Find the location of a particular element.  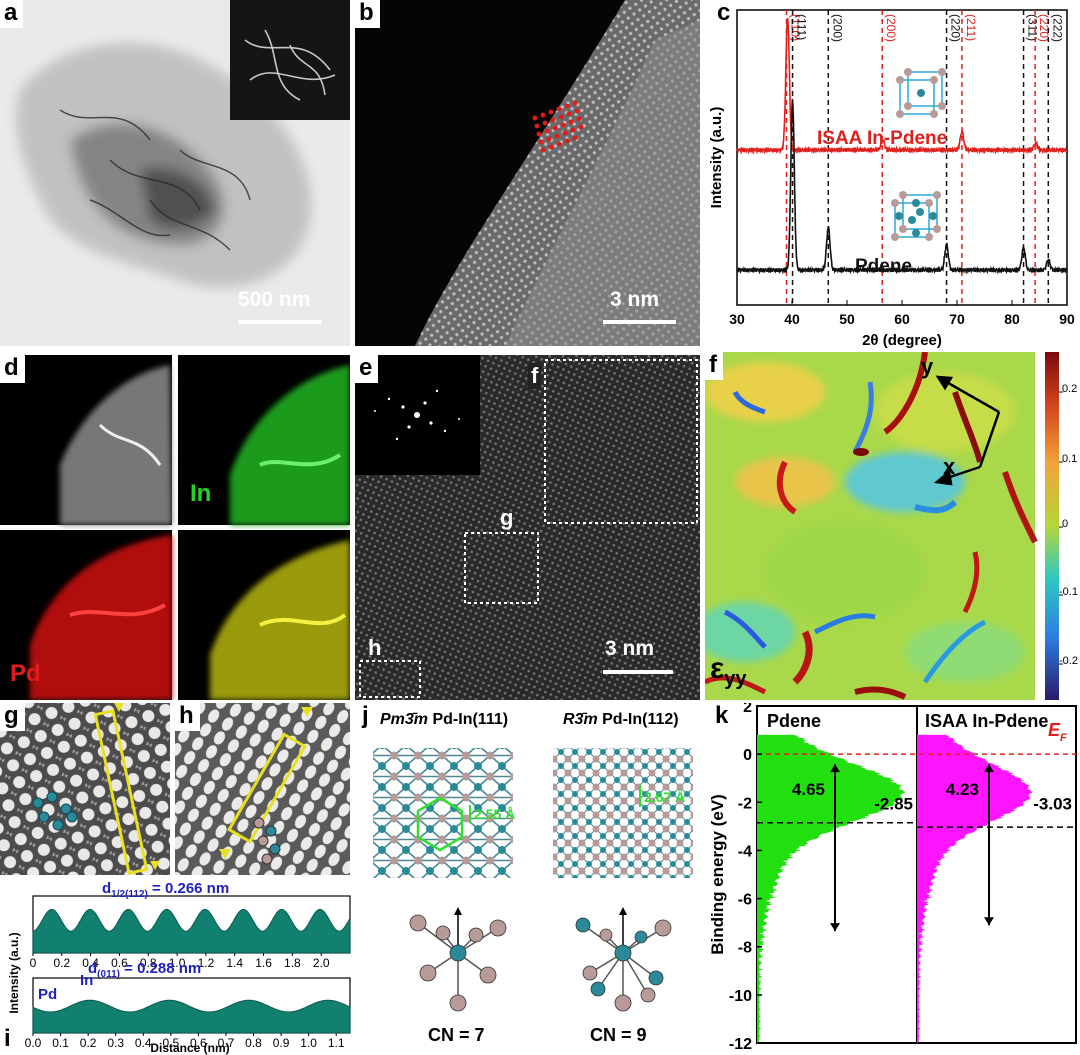

x-tick-label: 0 is located at coordinates (33, 963).